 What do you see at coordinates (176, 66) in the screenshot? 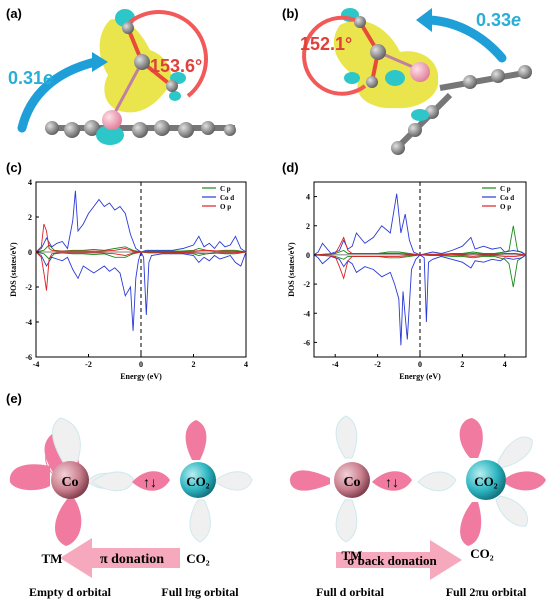
I see `bond-angle-label-a: 153.6°` at bounding box center [176, 66].